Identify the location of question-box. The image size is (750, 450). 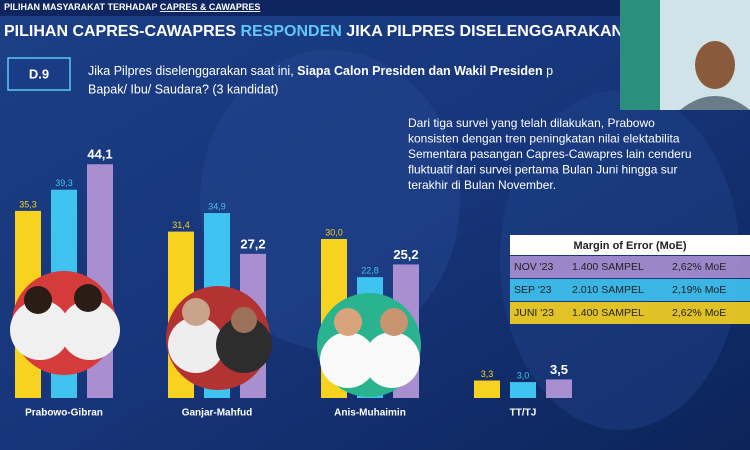
(39, 74).